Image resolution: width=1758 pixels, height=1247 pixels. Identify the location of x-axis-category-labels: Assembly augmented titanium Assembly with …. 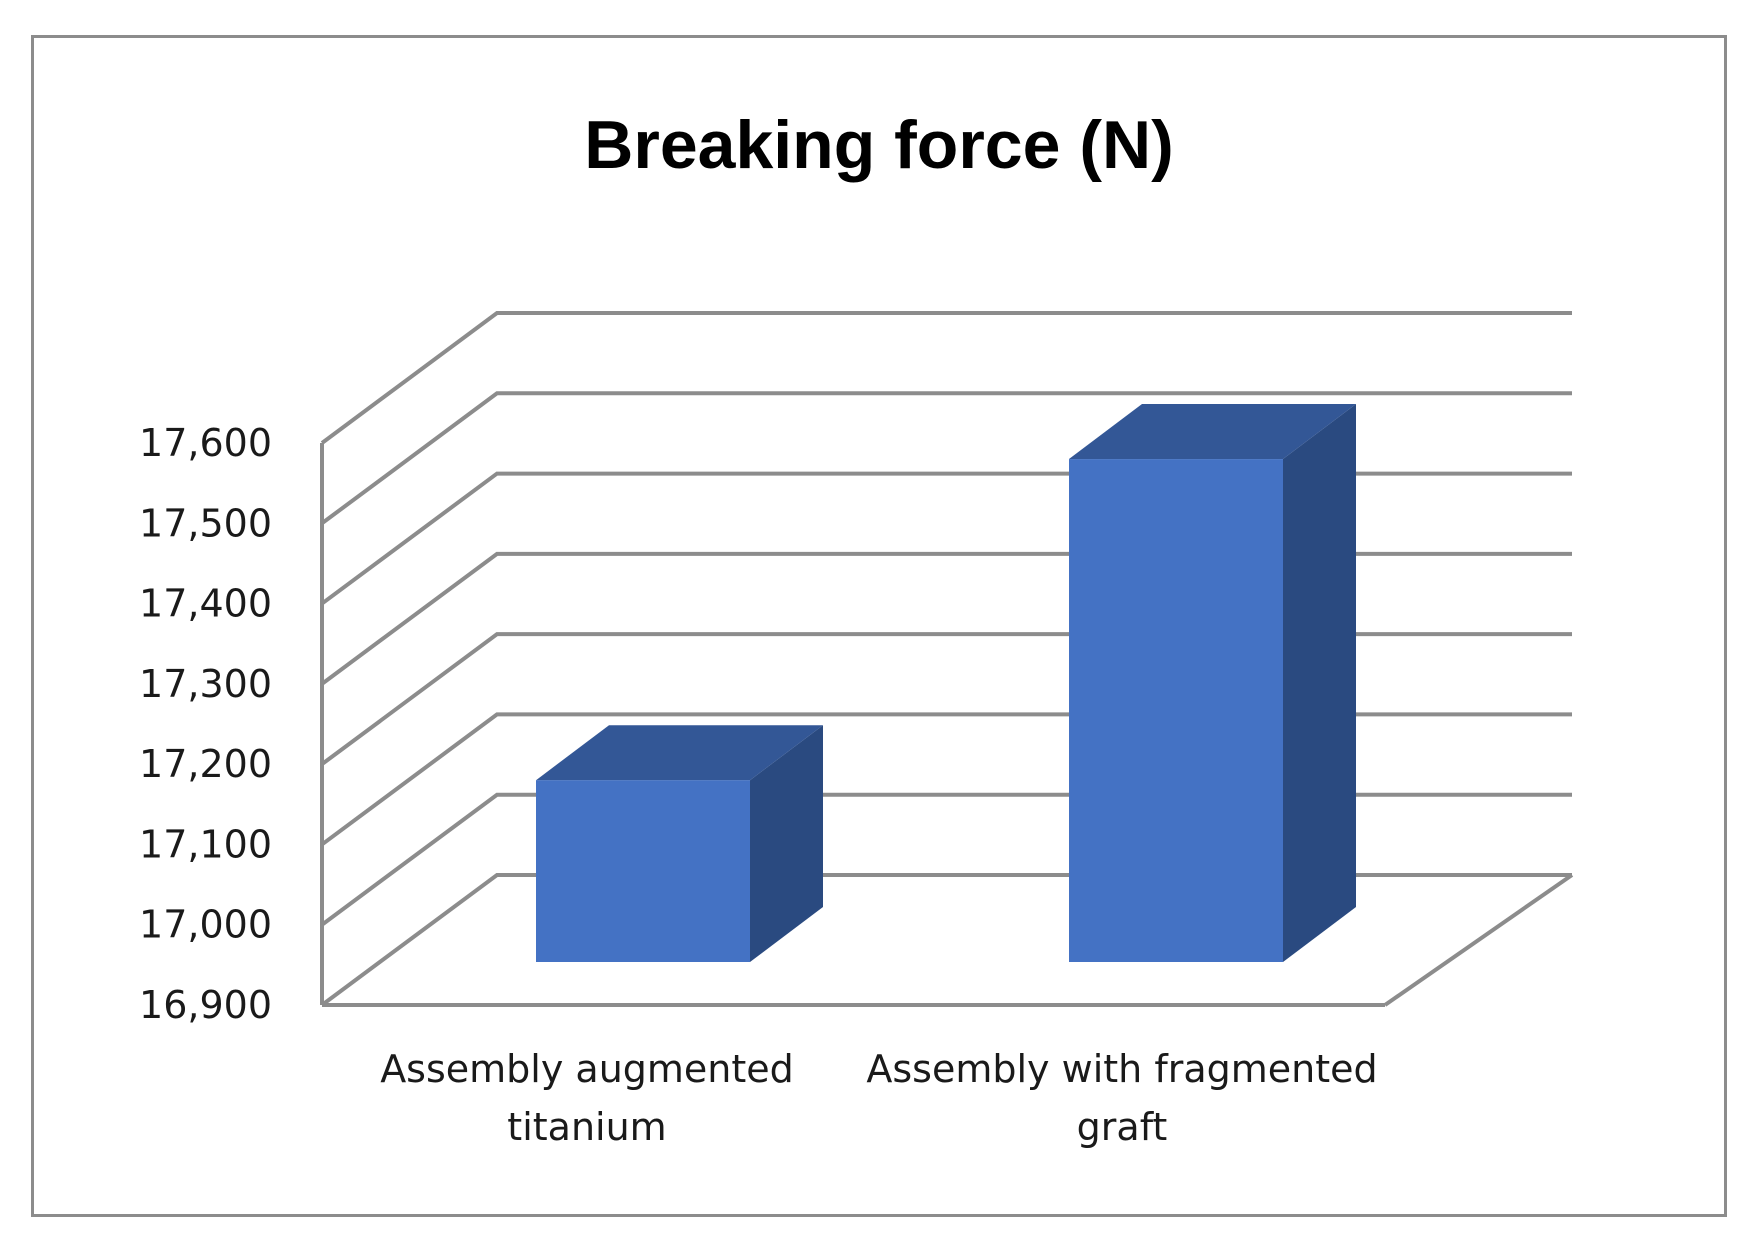
(878, 1098).